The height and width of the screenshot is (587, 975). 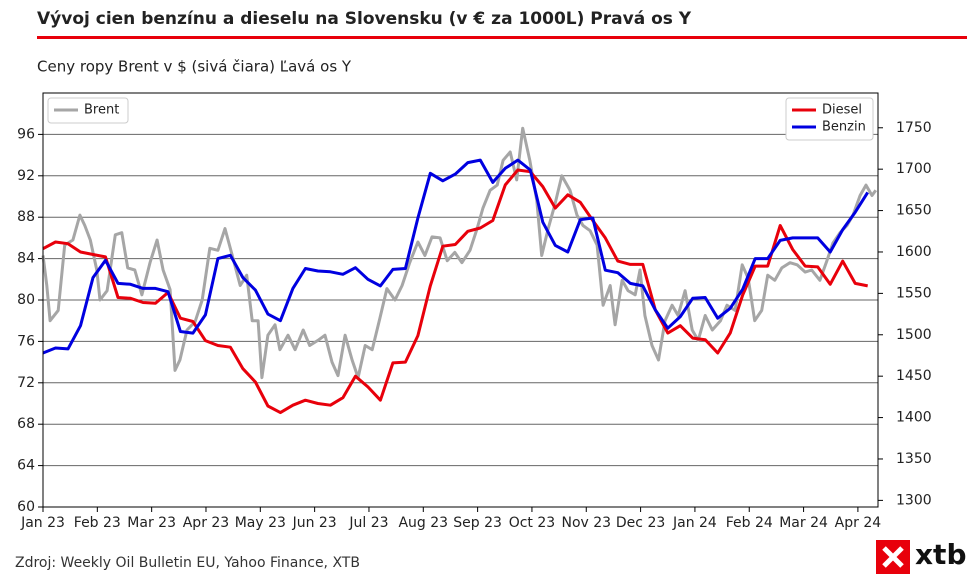 I want to click on x-tick-label: Aug 23, so click(x=423, y=523).